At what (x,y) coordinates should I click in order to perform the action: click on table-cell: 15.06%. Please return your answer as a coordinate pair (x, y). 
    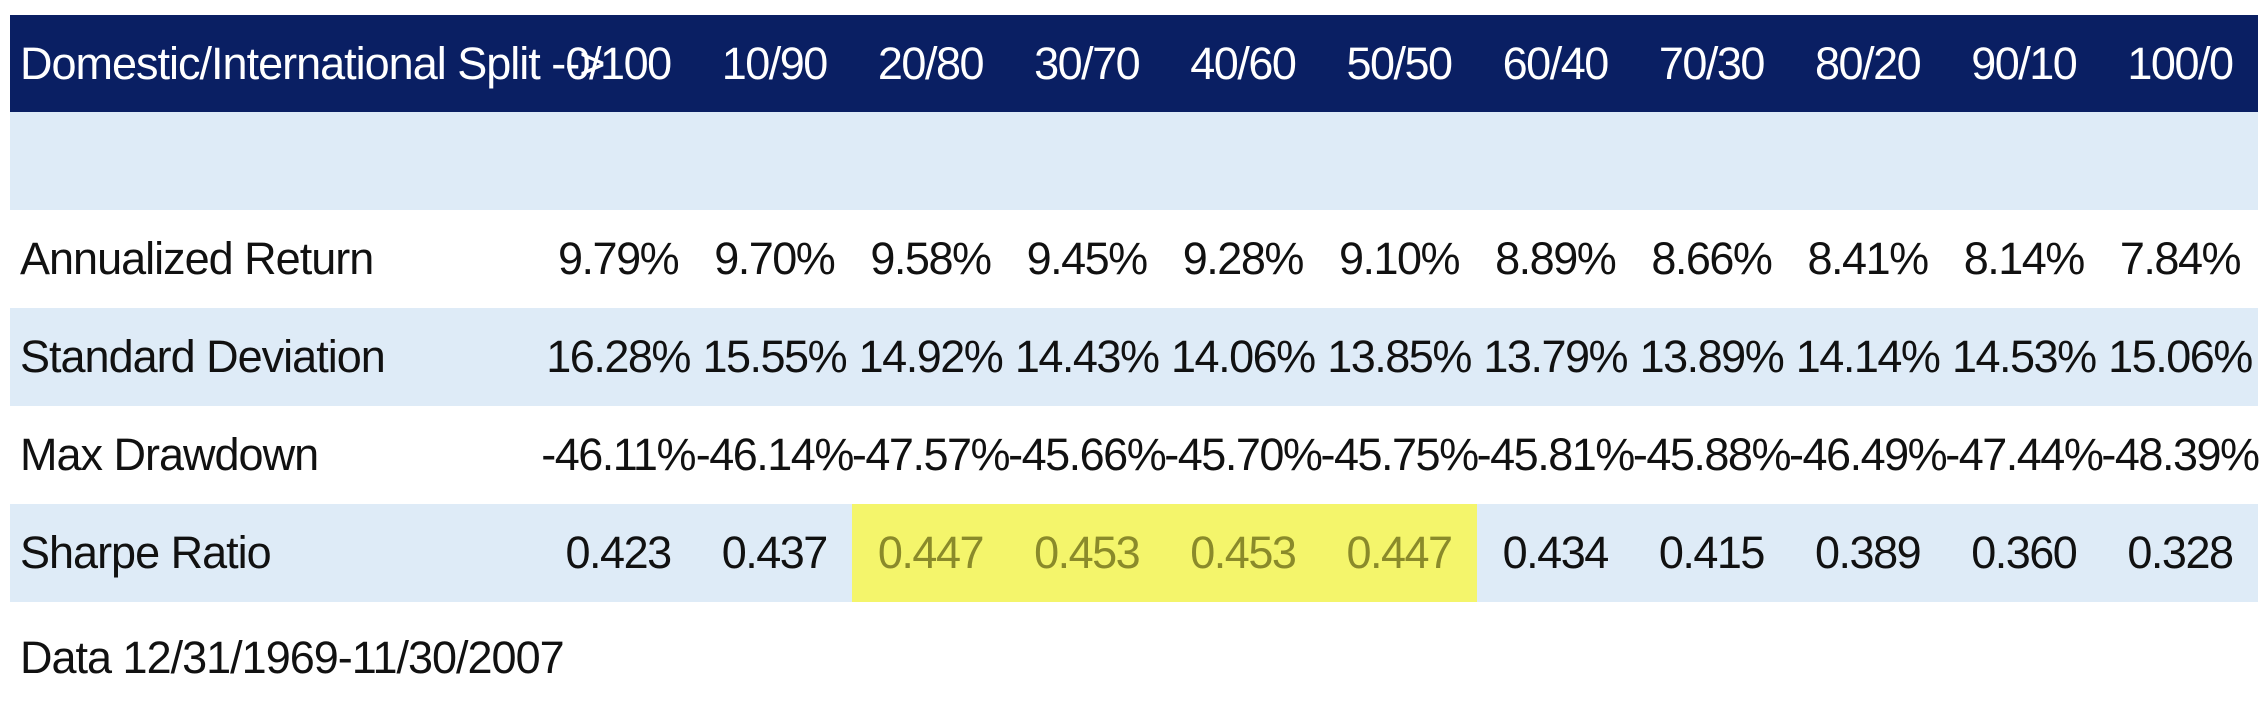
    Looking at the image, I should click on (2180, 356).